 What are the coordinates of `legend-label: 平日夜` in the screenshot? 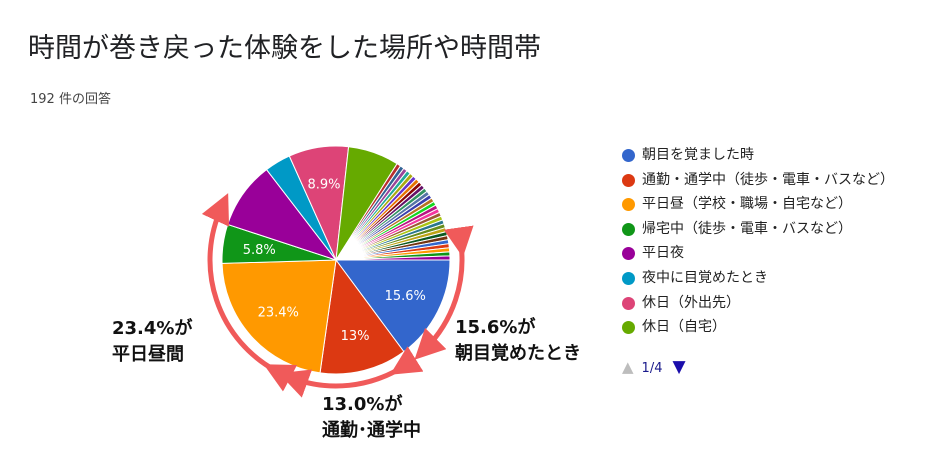 It's located at (663, 253).